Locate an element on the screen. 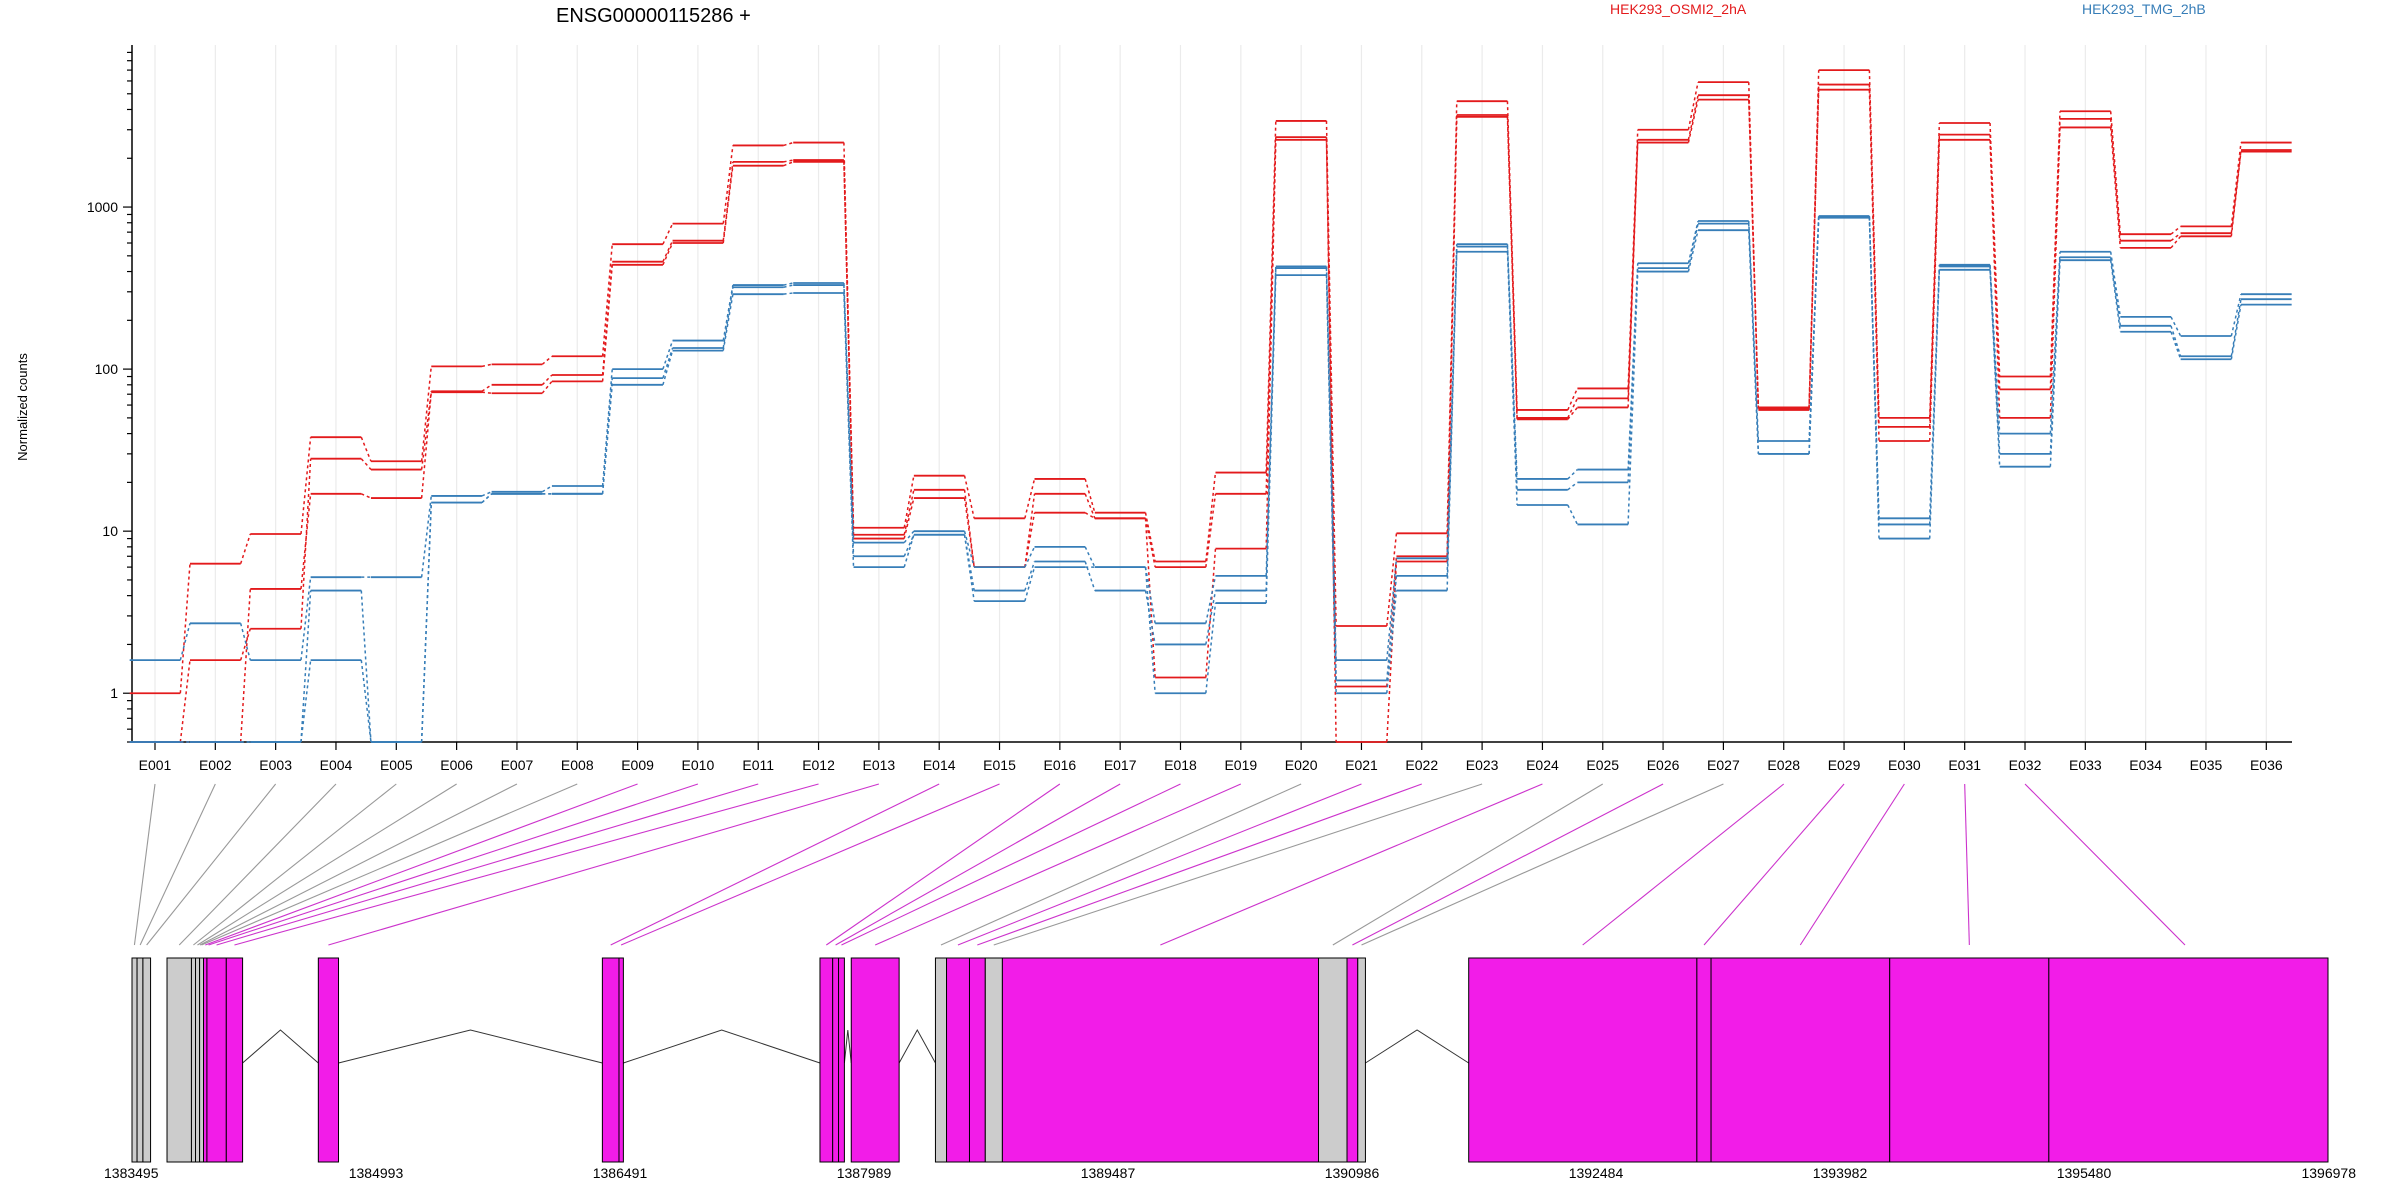 The width and height of the screenshot is (2400, 1200). y-tick-label: 100 is located at coordinates (107, 369).